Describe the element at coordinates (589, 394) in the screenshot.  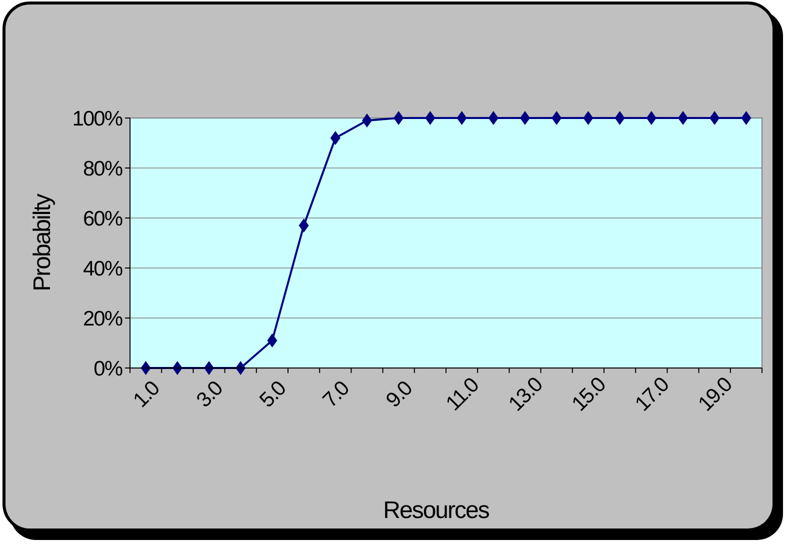
I see `x-tick-label: 15.0` at that location.